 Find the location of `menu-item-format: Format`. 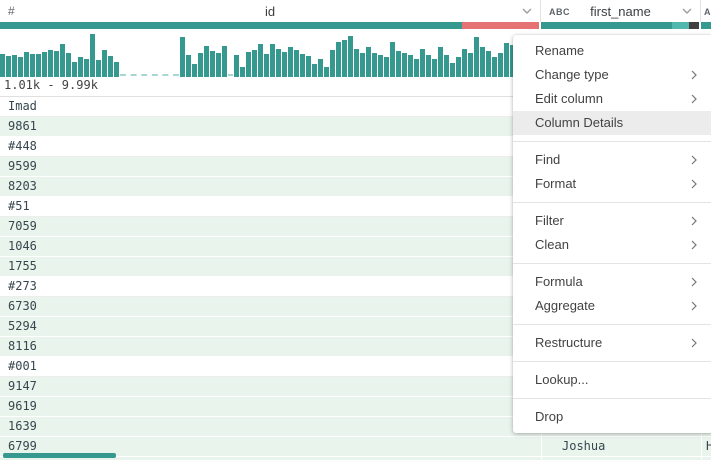

menu-item-format: Format is located at coordinates (612, 184).